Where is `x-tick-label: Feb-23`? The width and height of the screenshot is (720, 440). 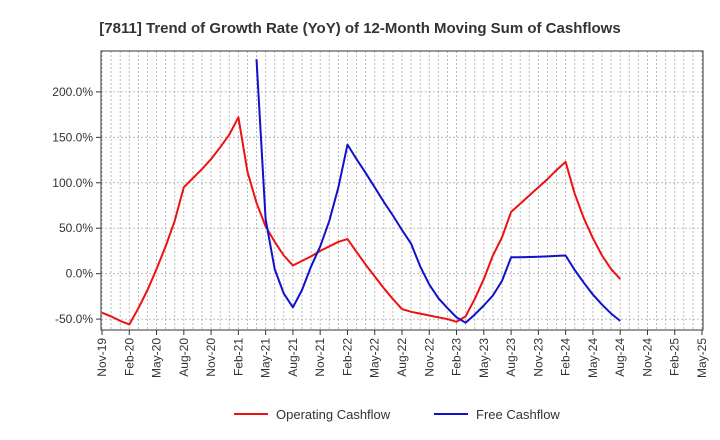 x-tick-label: Feb-23 is located at coordinates (457, 357).